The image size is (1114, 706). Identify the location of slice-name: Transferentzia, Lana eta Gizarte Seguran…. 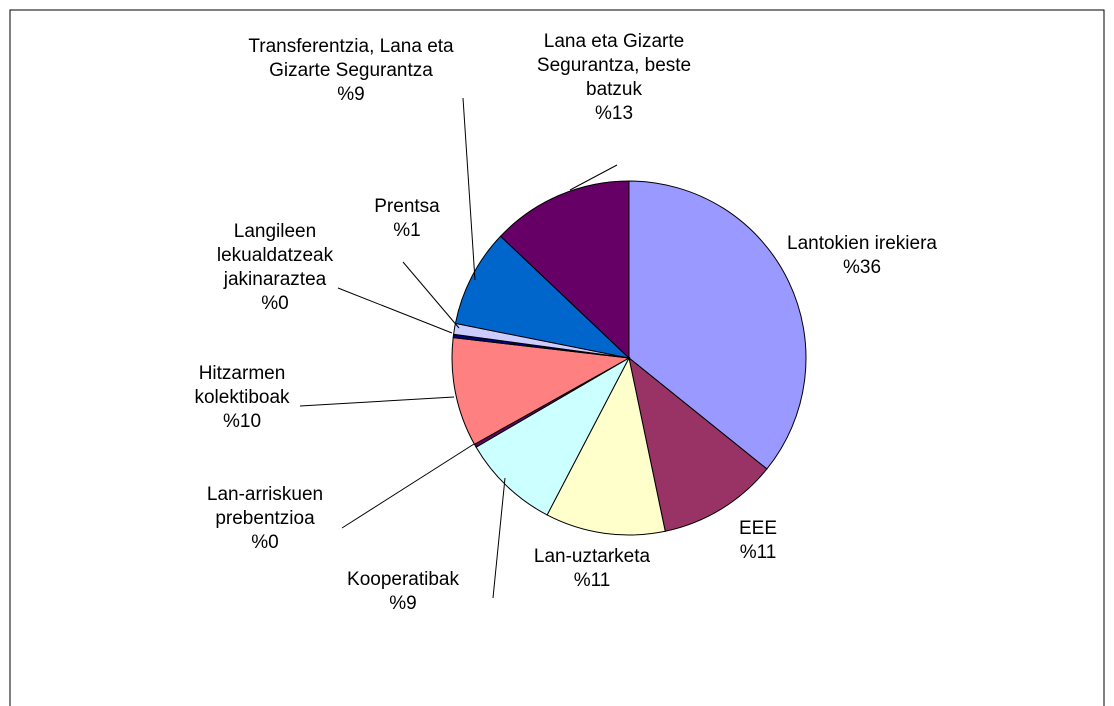
(351, 58).